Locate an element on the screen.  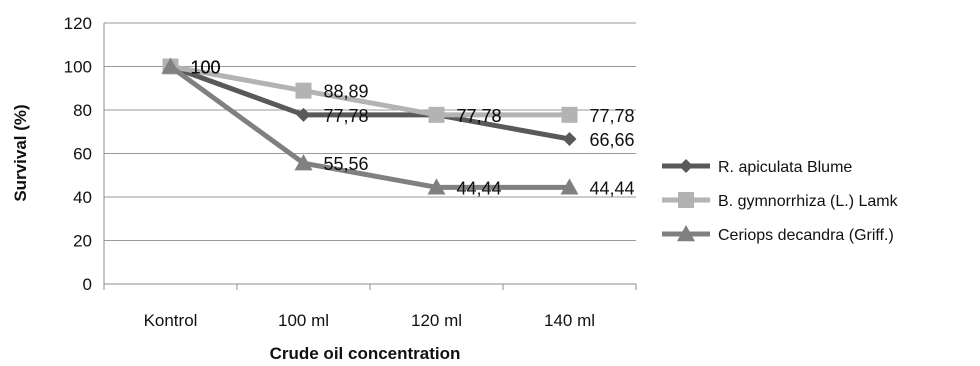
y-tick-label: 60 is located at coordinates (82, 154).